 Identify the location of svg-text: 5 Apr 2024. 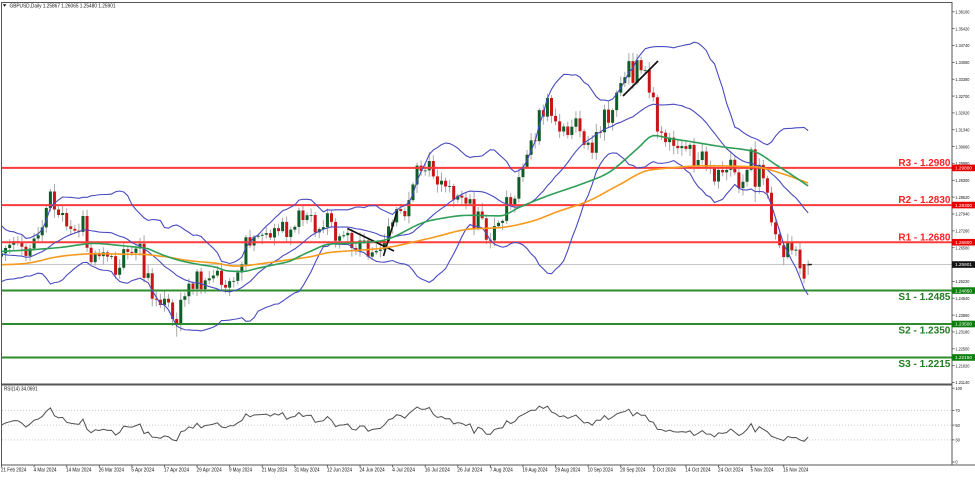
(142, 470).